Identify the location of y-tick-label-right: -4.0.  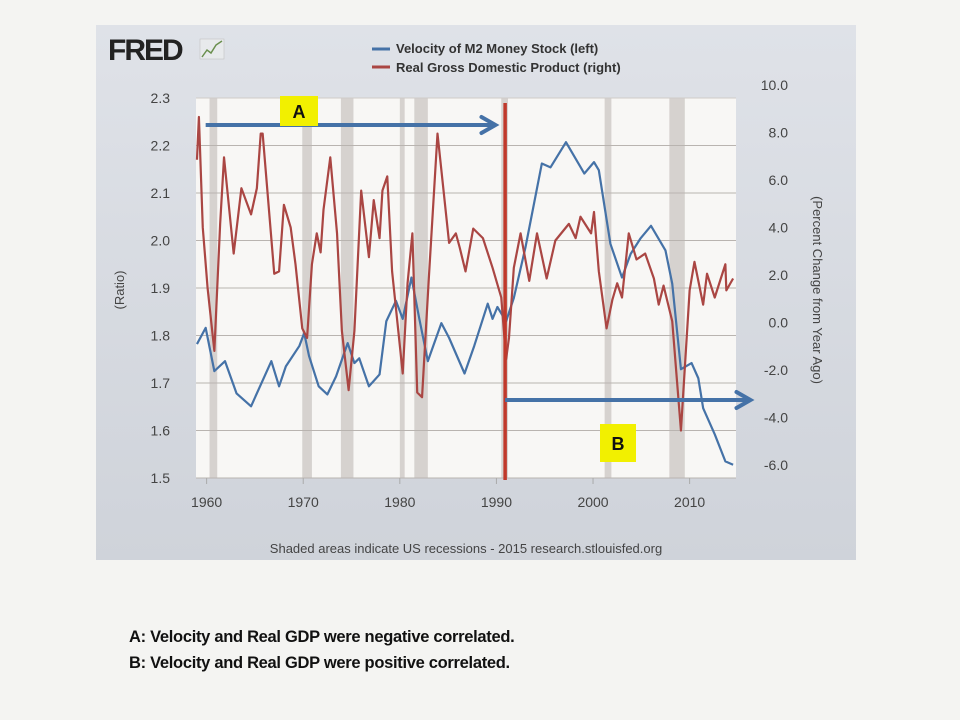
(776, 418).